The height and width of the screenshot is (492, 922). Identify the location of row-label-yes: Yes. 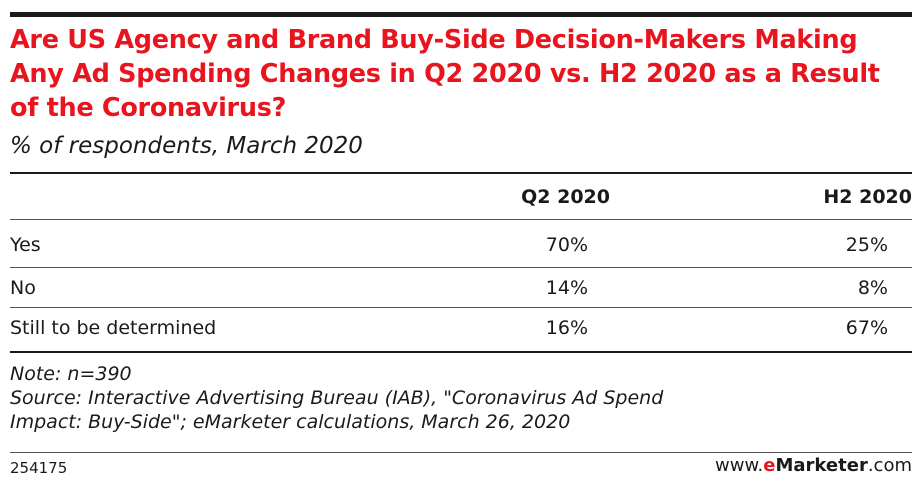
(25, 245).